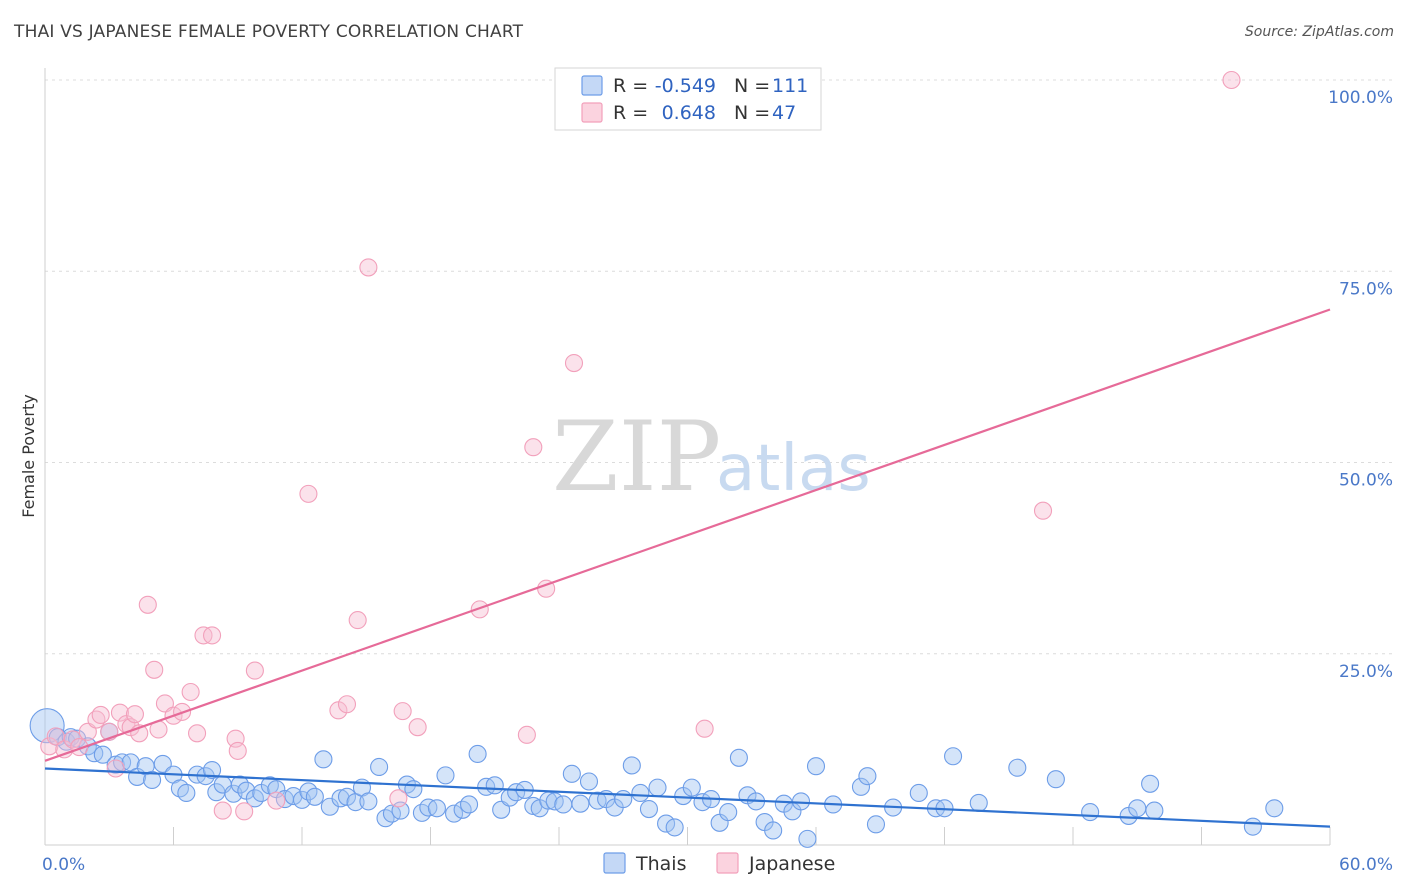  What do you see at coordinates (1366, 672) in the screenshot?
I see `y-tick-25: 25.0%` at bounding box center [1366, 672].